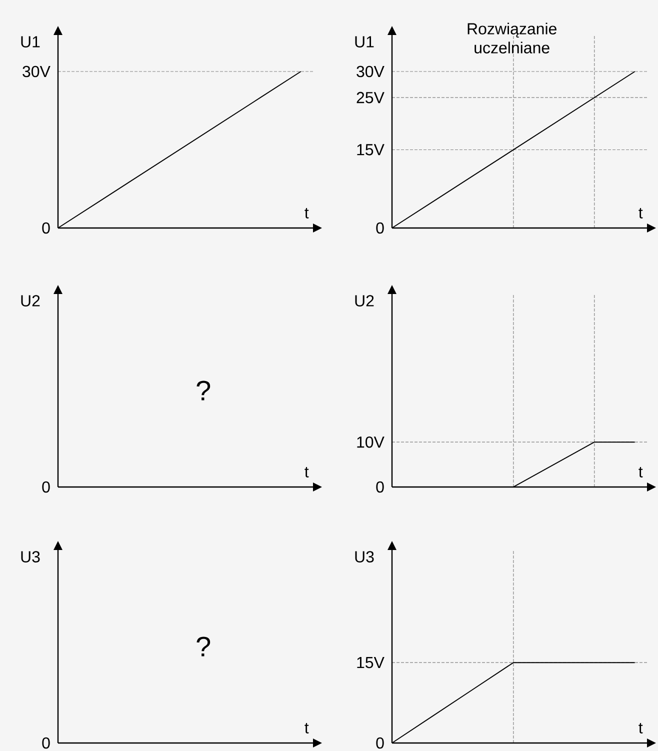 This screenshot has width=658, height=751. Describe the element at coordinates (370, 442) in the screenshot. I see `y-tick-label: 10V` at that location.